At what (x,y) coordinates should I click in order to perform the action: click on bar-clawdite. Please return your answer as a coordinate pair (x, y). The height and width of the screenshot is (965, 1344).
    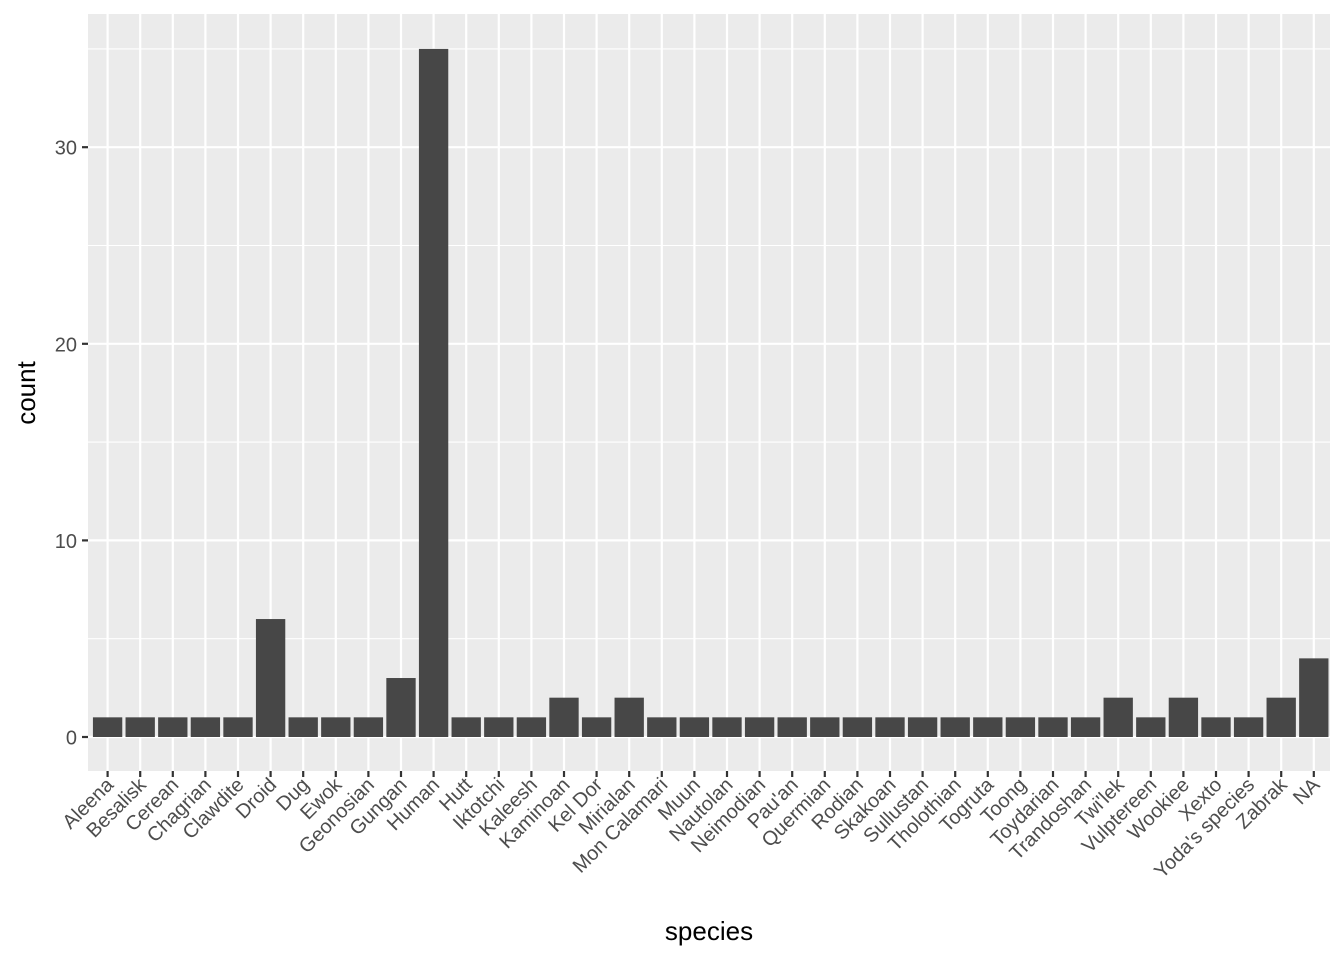
    Looking at the image, I should click on (238, 727).